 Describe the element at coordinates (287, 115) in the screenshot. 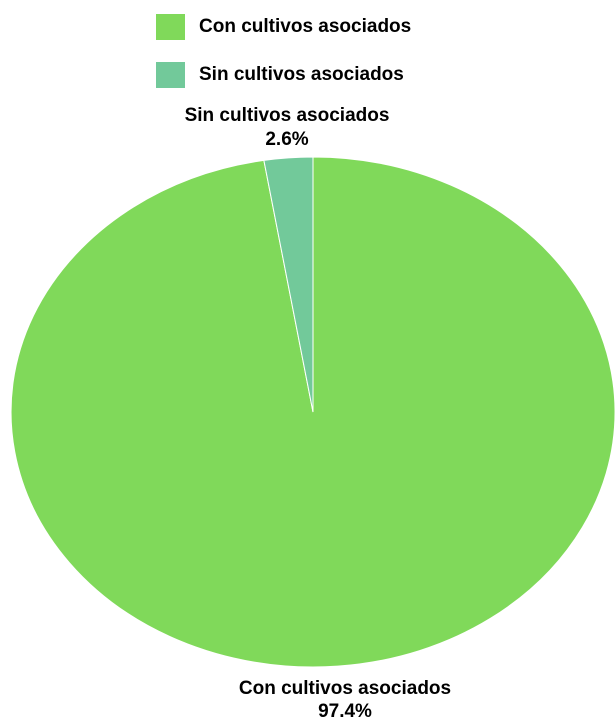

I see `slice-label-sin-cultivos: Sin cultivos asociados` at that location.